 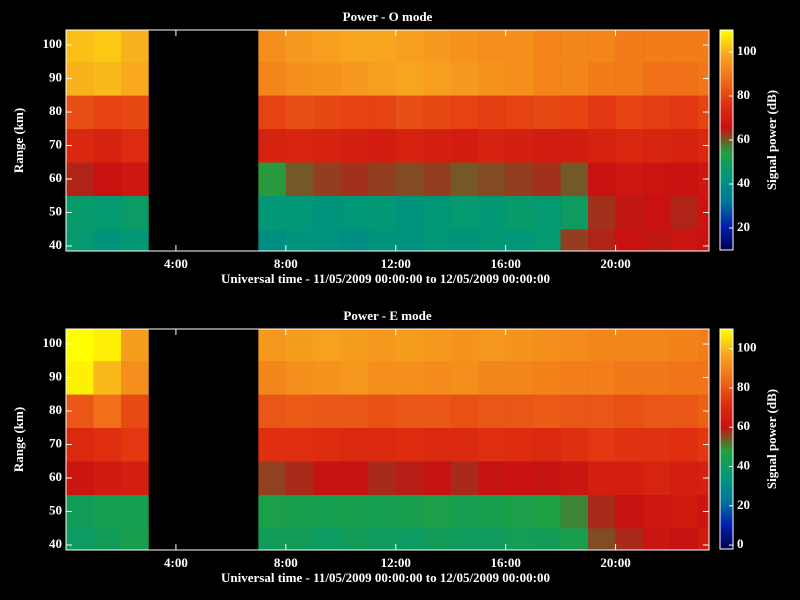 I want to click on colorbar-tick-label: 60, so click(x=743, y=425).